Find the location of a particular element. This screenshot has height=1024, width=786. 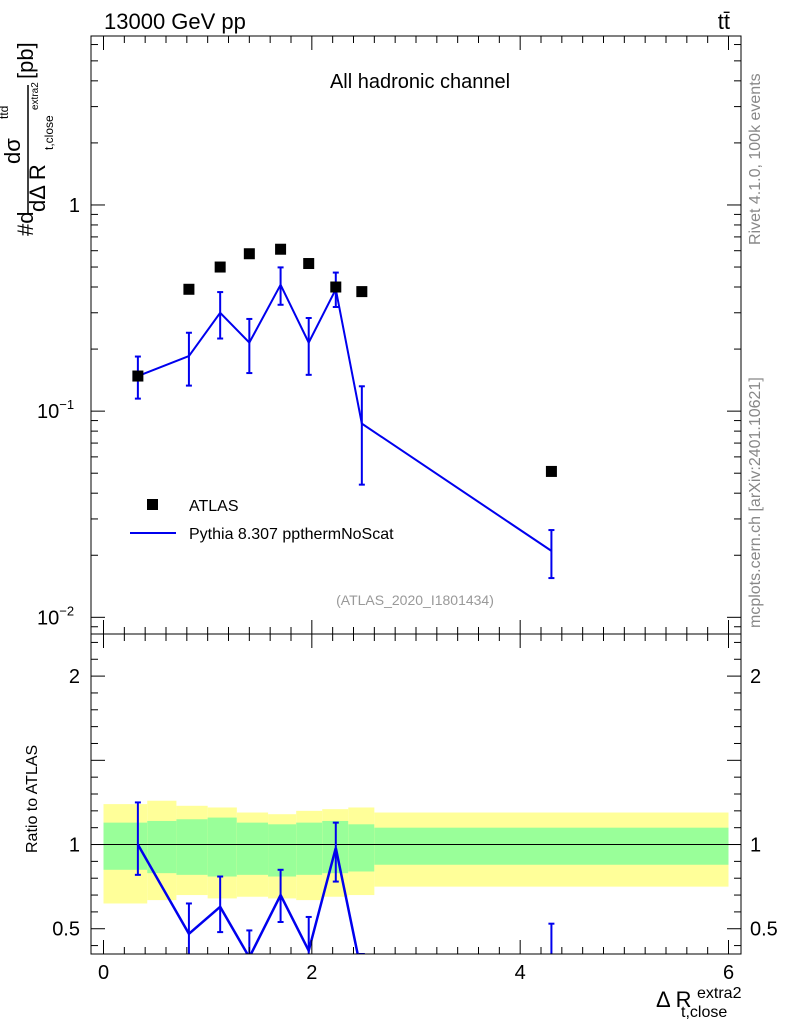

x-tick-label: 2 is located at coordinates (311, 973).